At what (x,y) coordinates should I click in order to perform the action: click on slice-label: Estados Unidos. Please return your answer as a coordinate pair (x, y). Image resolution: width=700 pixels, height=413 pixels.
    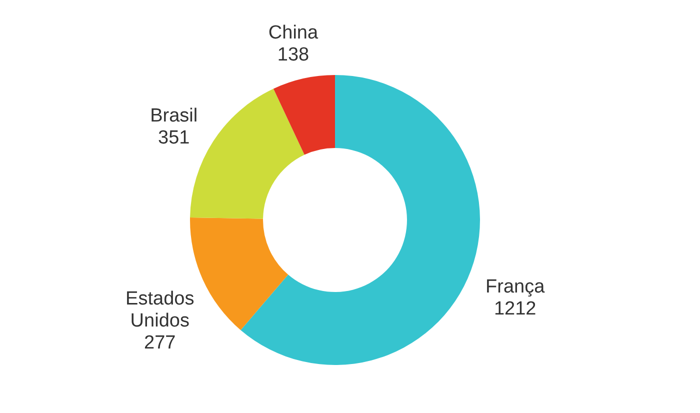
    Looking at the image, I should click on (160, 310).